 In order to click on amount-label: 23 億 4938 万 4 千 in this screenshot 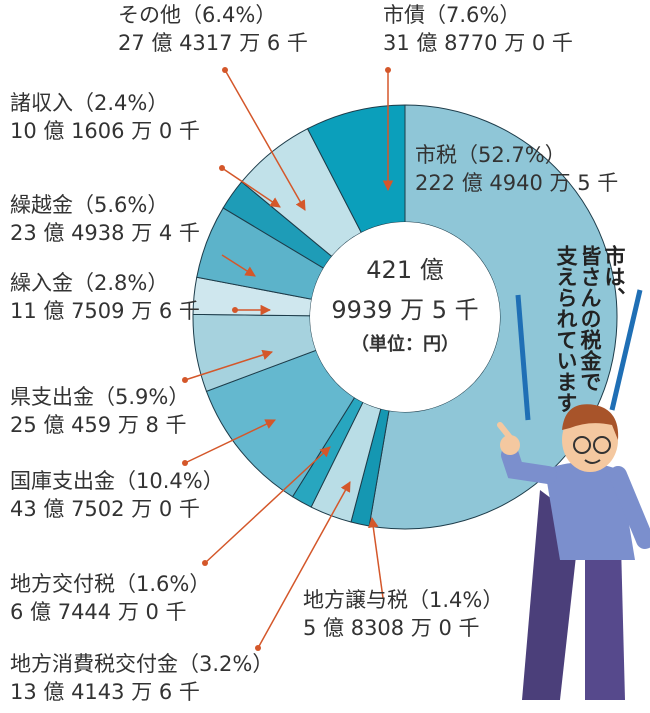, I will do `click(105, 233)`.